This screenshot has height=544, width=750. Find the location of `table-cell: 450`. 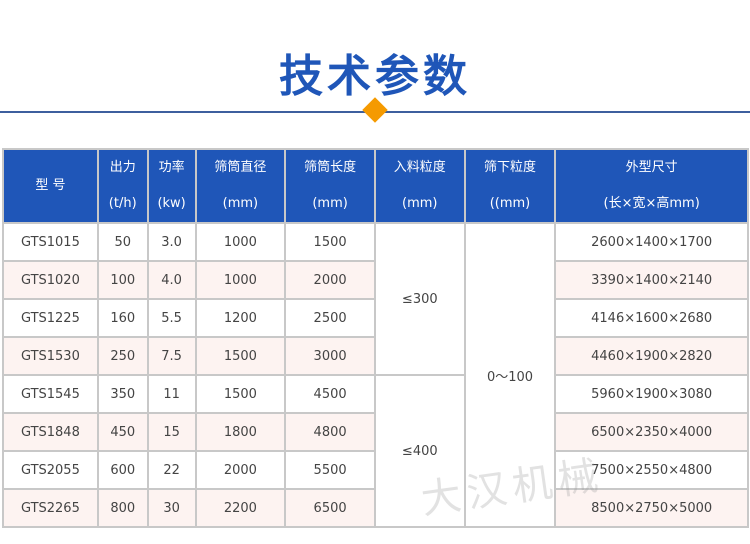

table-cell: 450 is located at coordinates (122, 432).